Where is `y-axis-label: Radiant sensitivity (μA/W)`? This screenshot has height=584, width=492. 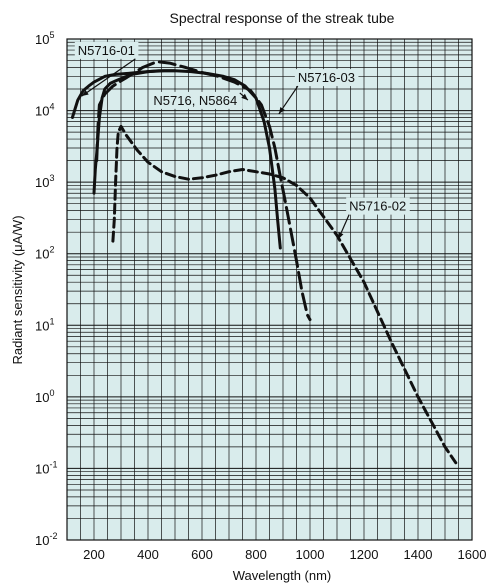
y-axis-label: Radiant sensitivity (μA/W) is located at coordinates (17, 289).